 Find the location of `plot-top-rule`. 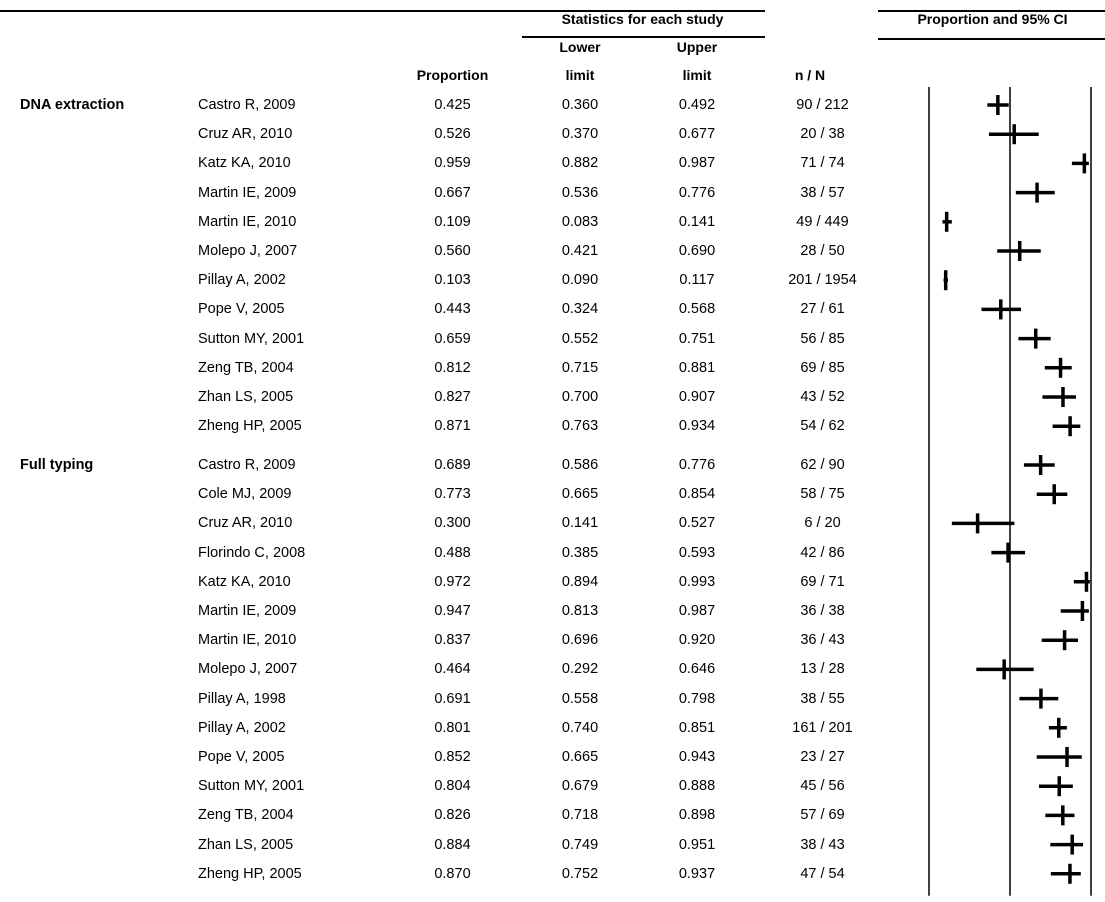

plot-top-rule is located at coordinates (991, 11).